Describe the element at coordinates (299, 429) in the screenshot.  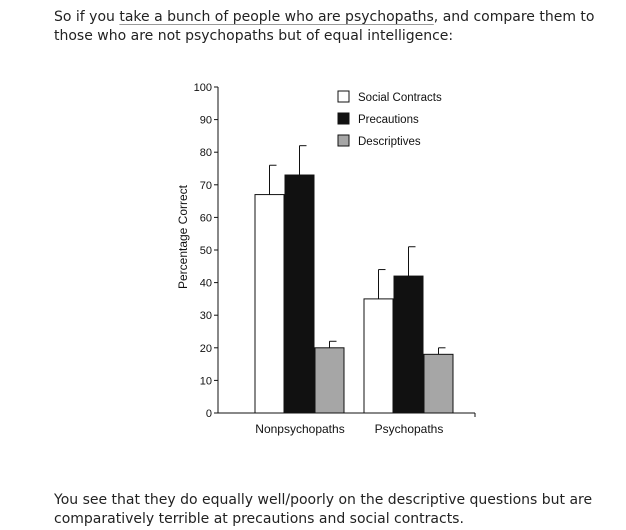
I see `x-category-label: Nonpsychopaths` at that location.